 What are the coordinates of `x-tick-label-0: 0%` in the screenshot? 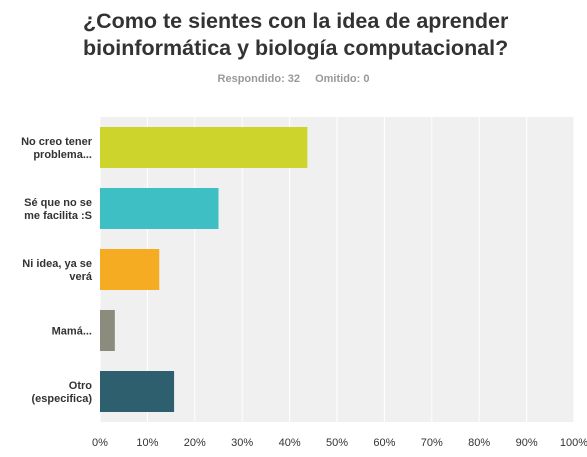 It's located at (100, 443).